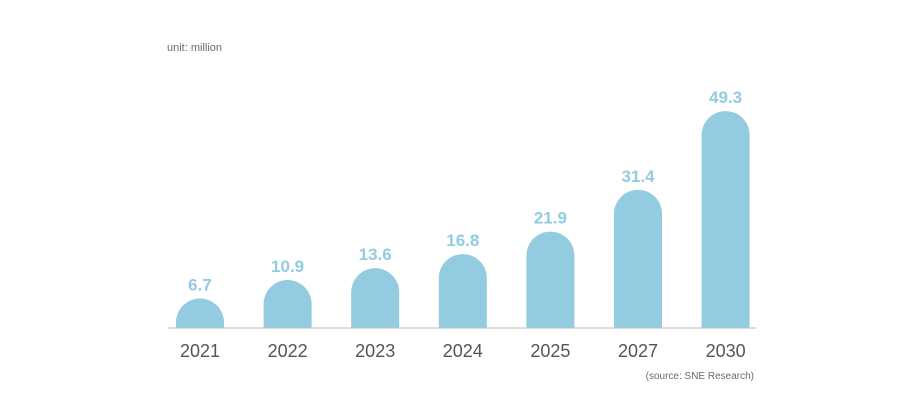 The width and height of the screenshot is (900, 410). What do you see at coordinates (462, 291) in the screenshot?
I see `bar-2024` at bounding box center [462, 291].